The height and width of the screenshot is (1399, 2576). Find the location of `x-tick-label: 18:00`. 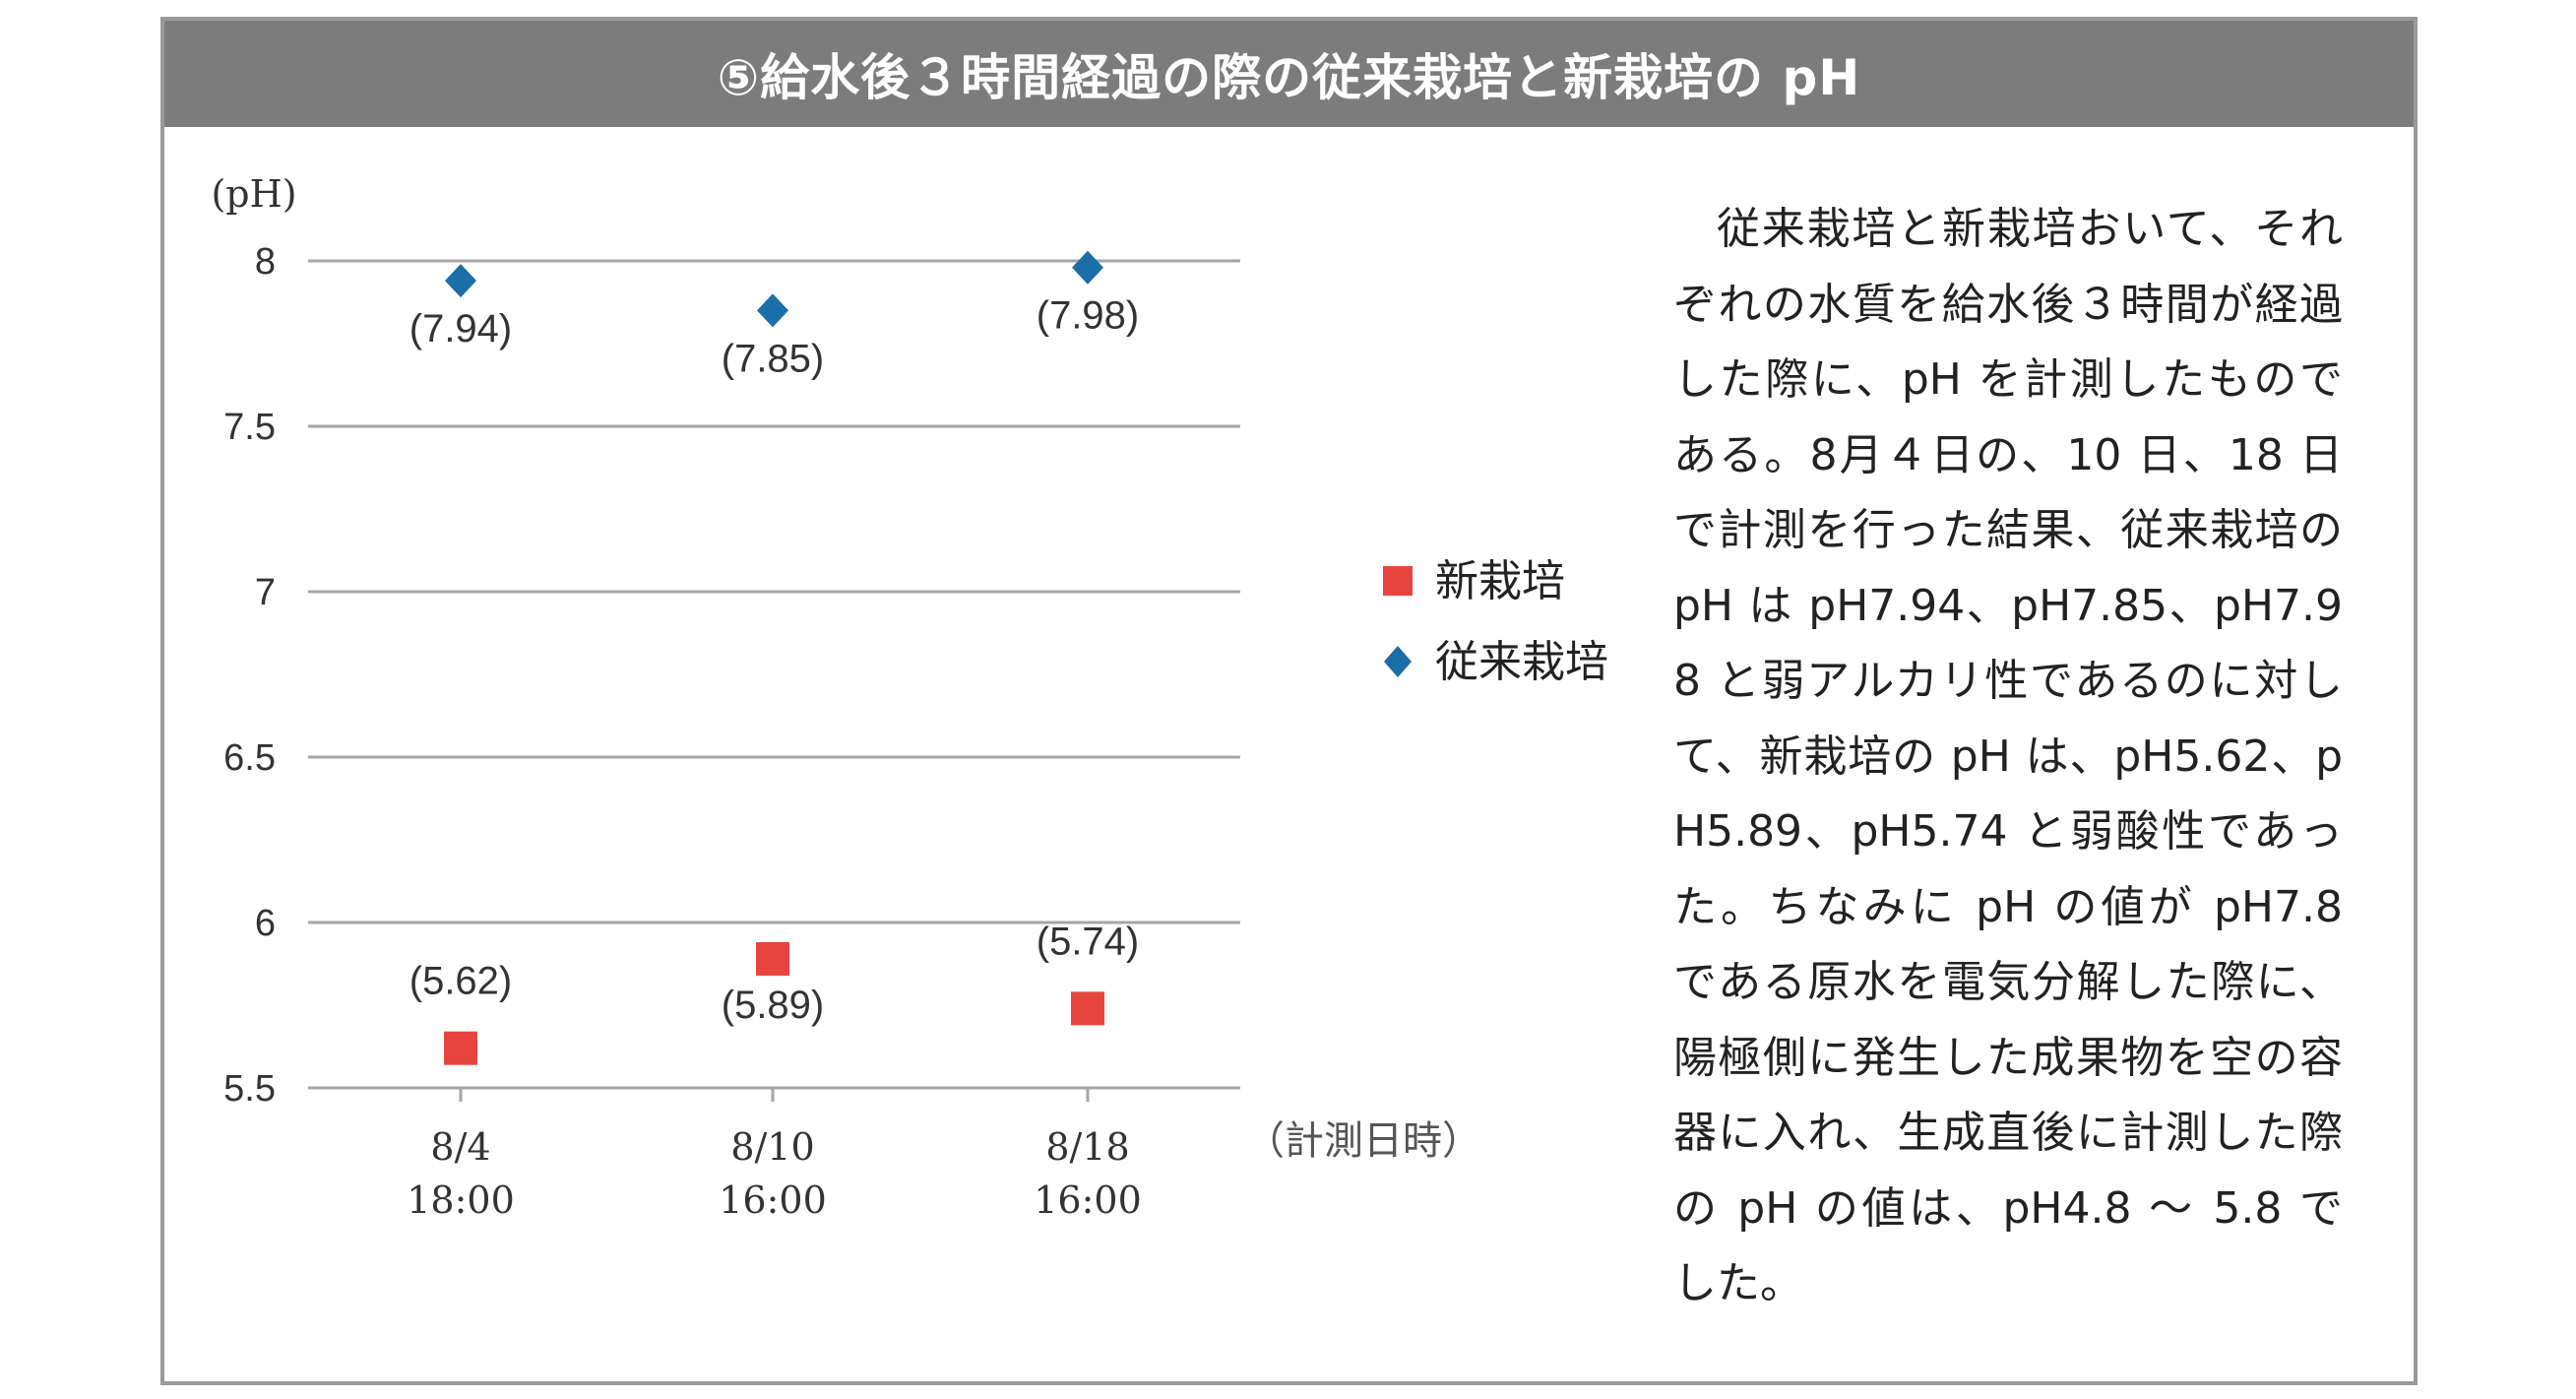

x-tick-label: 18:00 is located at coordinates (461, 1200).